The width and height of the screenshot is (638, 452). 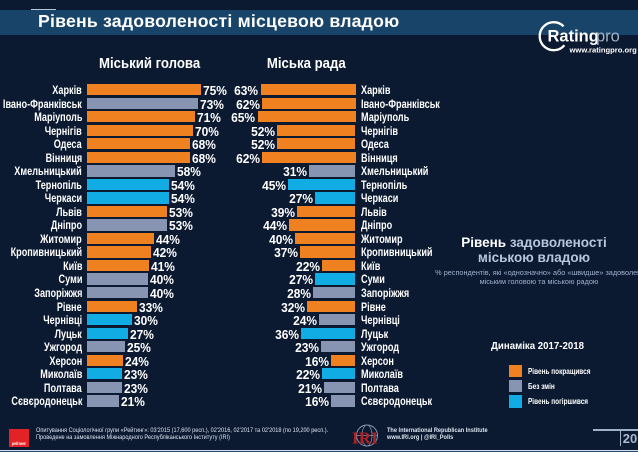 I want to click on svg-text: Rating, so click(x=573, y=37).